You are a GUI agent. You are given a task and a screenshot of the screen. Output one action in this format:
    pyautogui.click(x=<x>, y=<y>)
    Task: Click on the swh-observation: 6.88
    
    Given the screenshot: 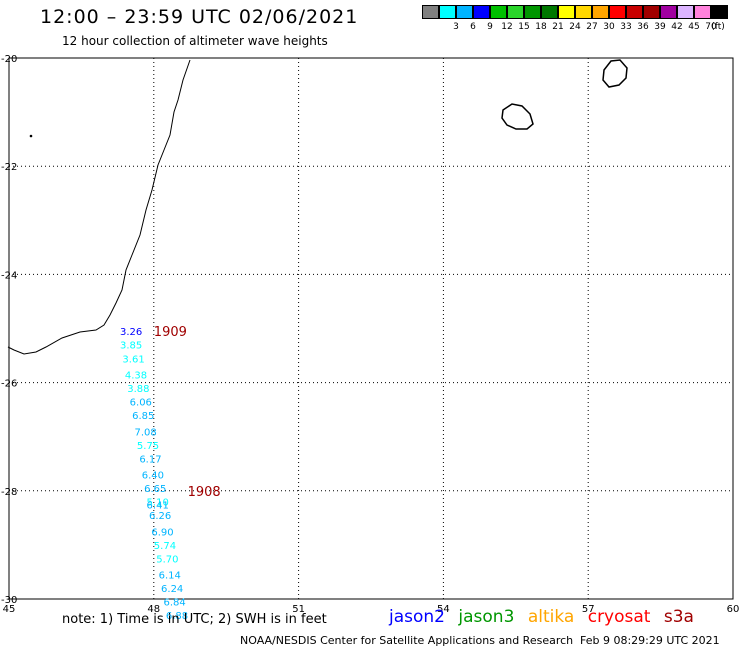 What is the action you would take?
    pyautogui.click(x=177, y=616)
    